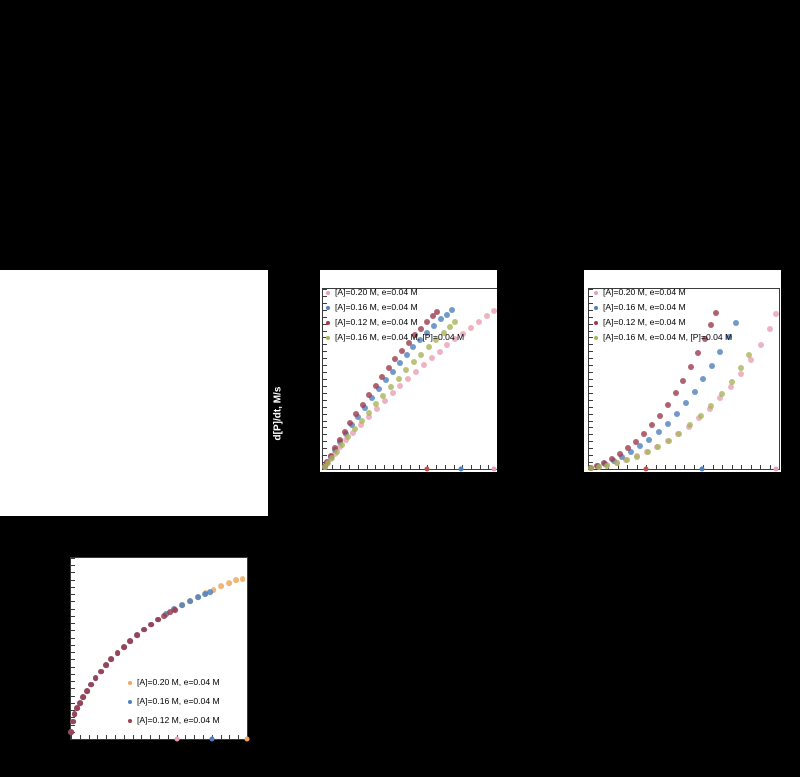 The height and width of the screenshot is (777, 800). What do you see at coordinates (70, 751) in the screenshot?
I see `chart1-x-tick-0: 0` at bounding box center [70, 751].